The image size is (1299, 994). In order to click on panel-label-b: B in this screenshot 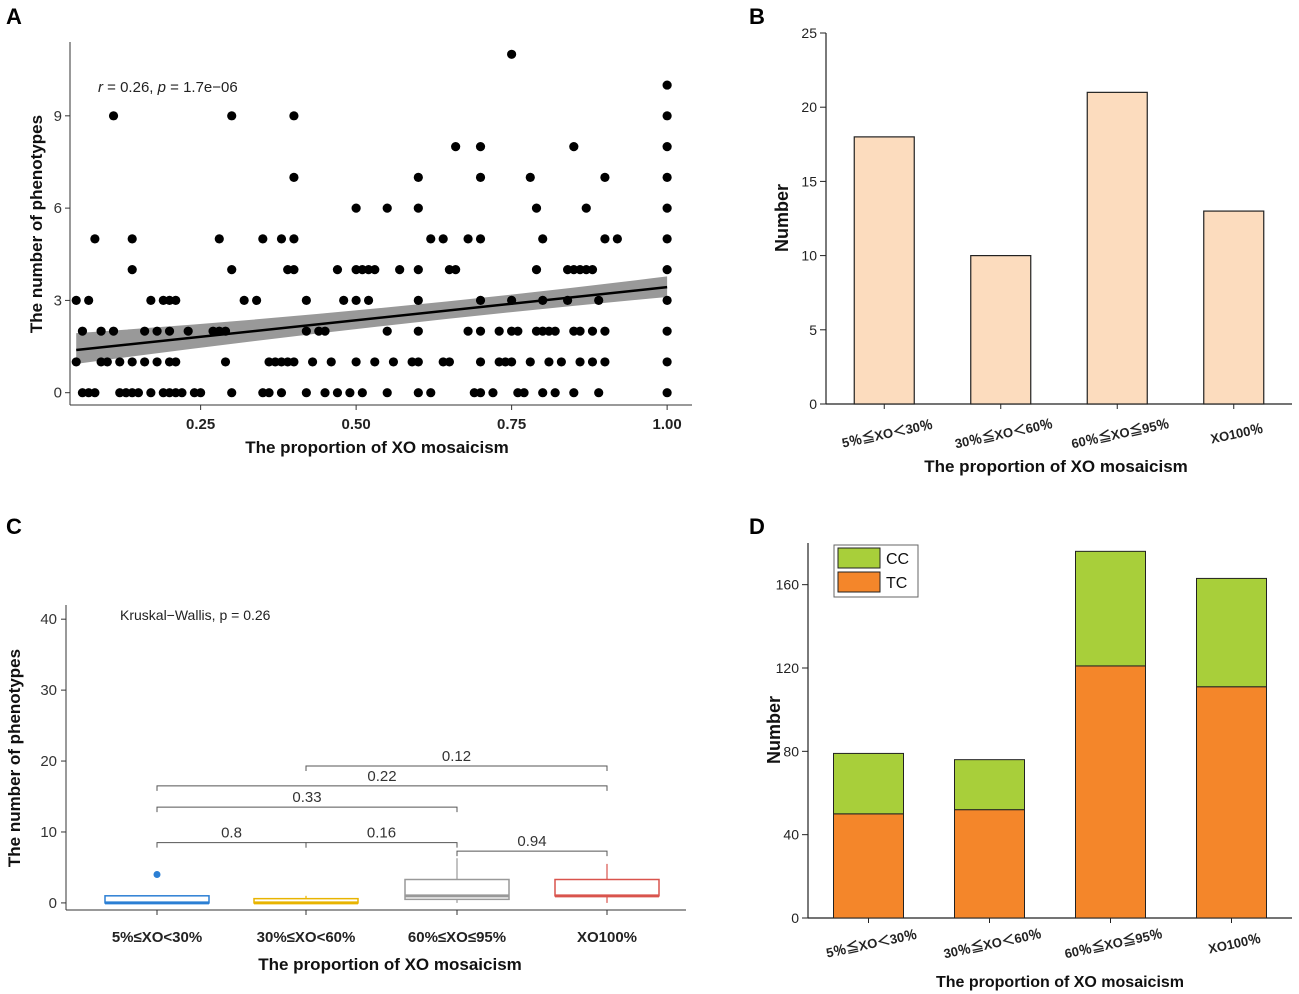, I will do `click(757, 16)`.